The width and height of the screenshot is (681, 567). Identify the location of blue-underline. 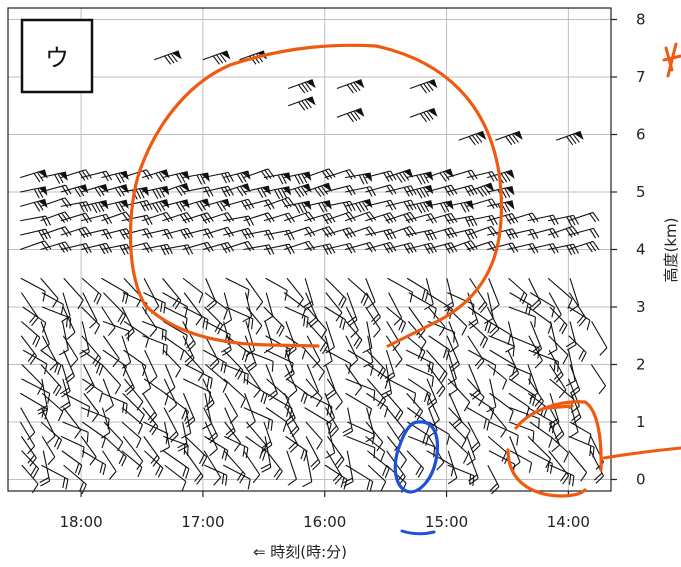
(418, 532).